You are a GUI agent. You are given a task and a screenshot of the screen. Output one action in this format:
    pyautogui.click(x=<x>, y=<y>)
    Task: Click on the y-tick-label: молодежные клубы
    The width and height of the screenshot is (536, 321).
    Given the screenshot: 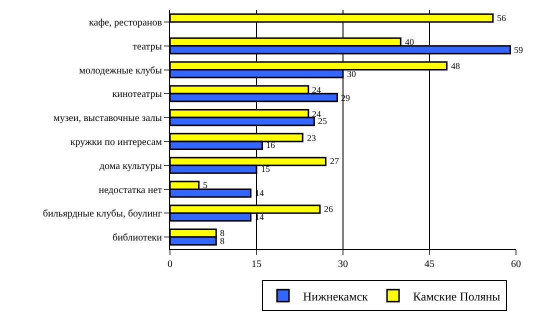 What is the action you would take?
    pyautogui.click(x=120, y=70)
    